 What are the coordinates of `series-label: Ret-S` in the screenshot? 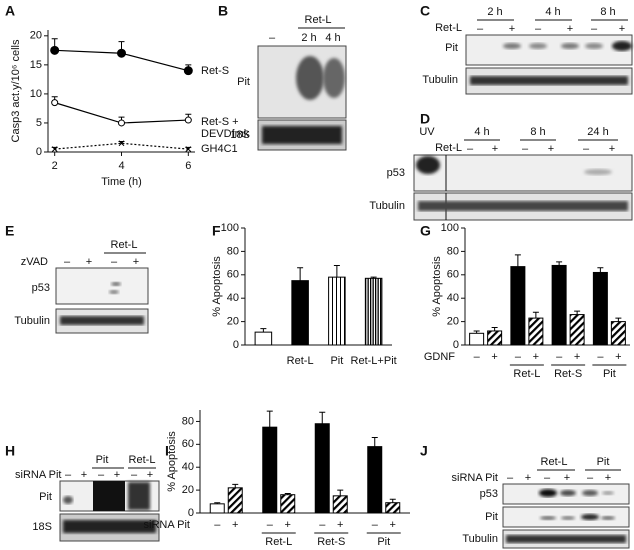 It's located at (215, 70).